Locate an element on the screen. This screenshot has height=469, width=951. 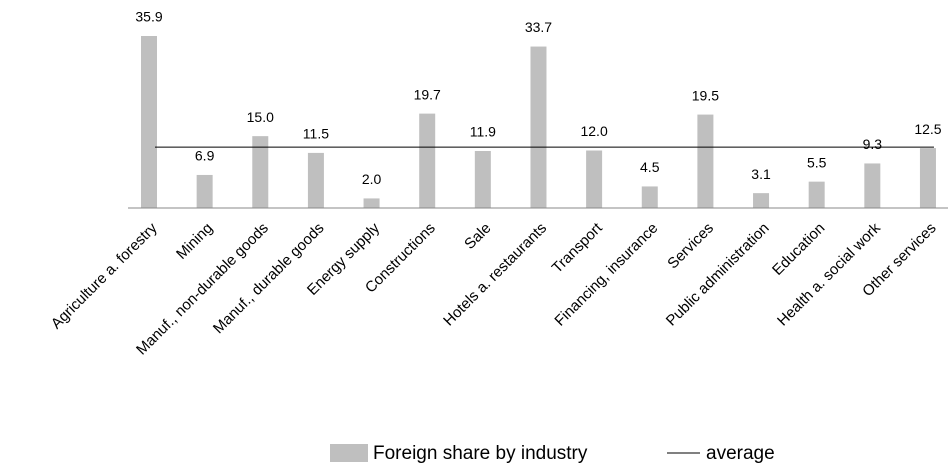
x-tick-label: Financing, insurance is located at coordinates (606, 275).